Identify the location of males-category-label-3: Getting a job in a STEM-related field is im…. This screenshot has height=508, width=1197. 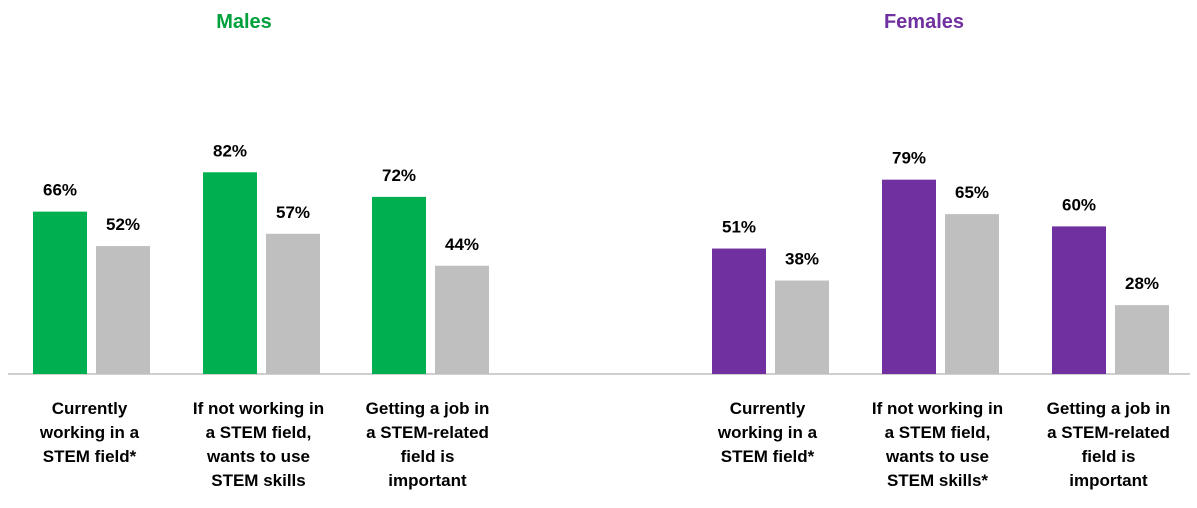
(428, 444).